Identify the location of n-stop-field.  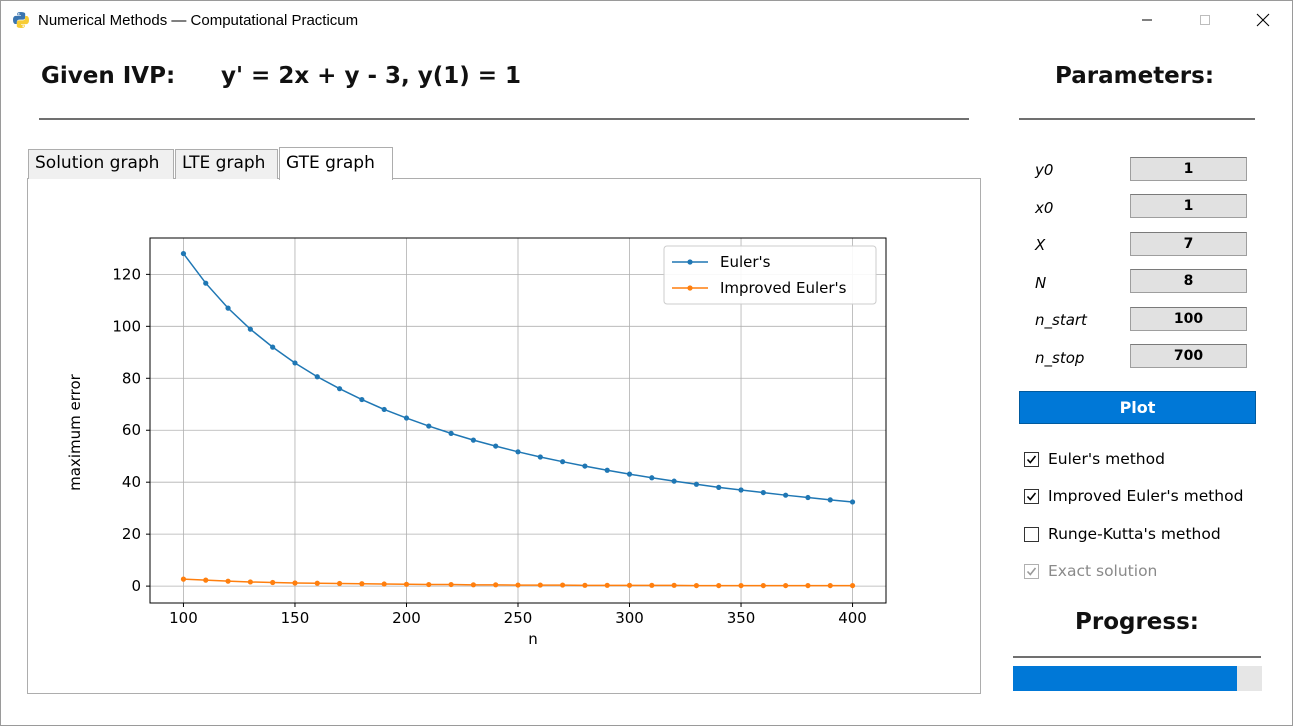
(1188, 356).